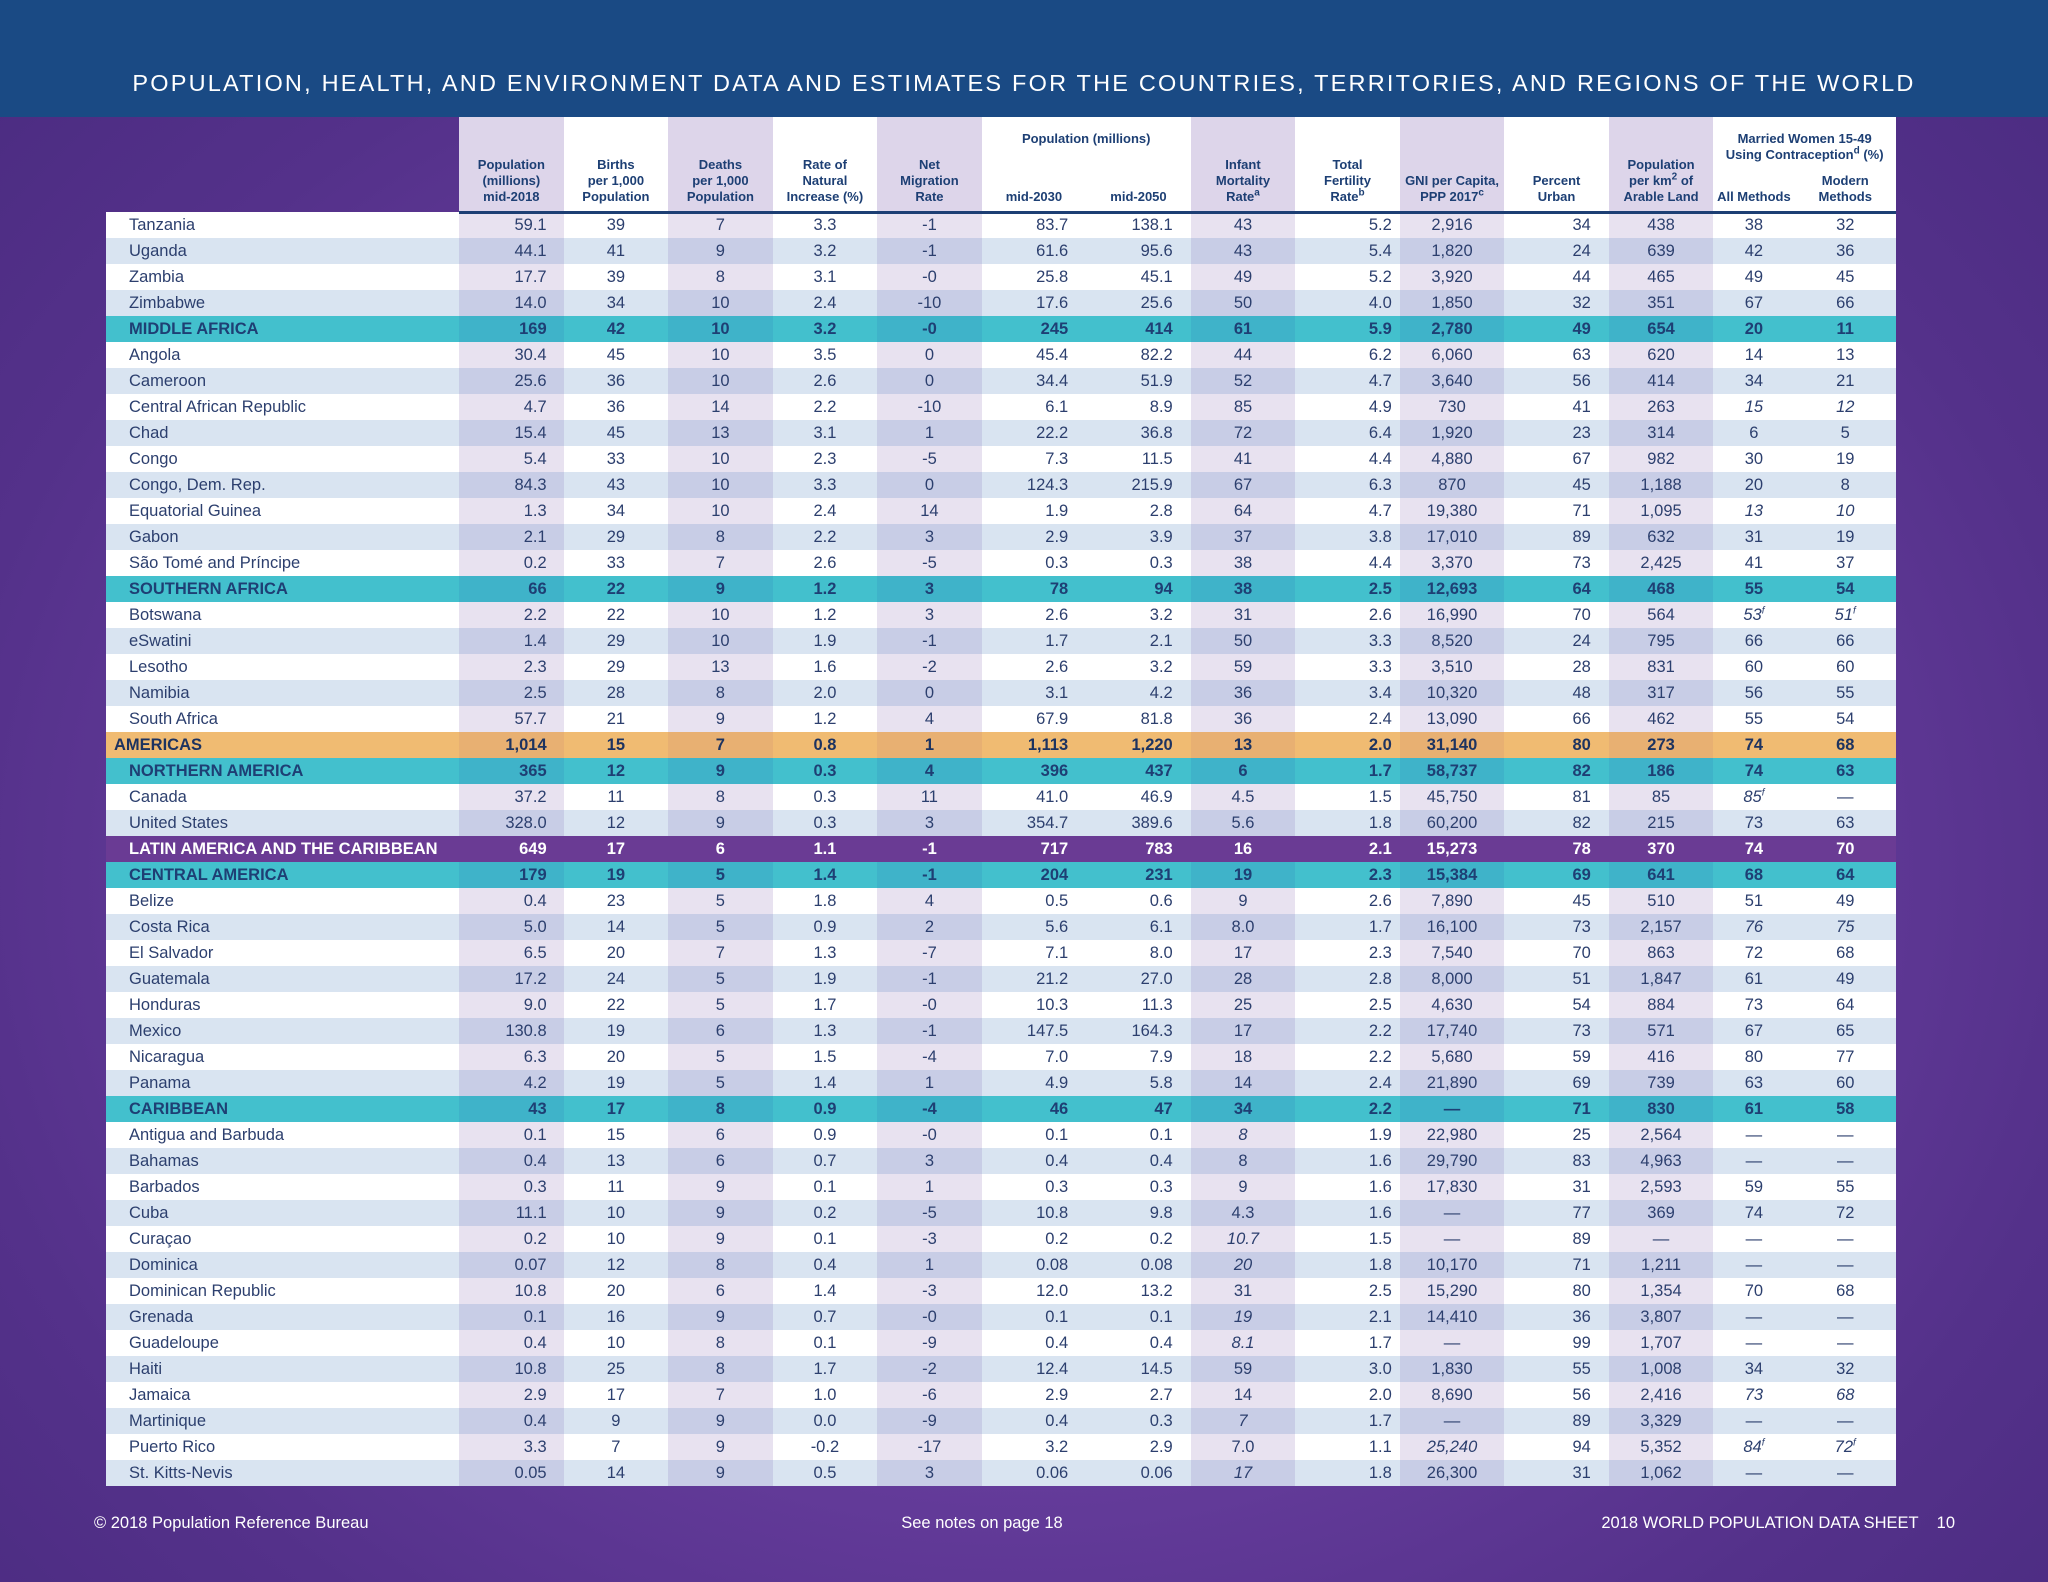  Describe the element at coordinates (1347, 537) in the screenshot. I see `cell: 3.8` at that location.